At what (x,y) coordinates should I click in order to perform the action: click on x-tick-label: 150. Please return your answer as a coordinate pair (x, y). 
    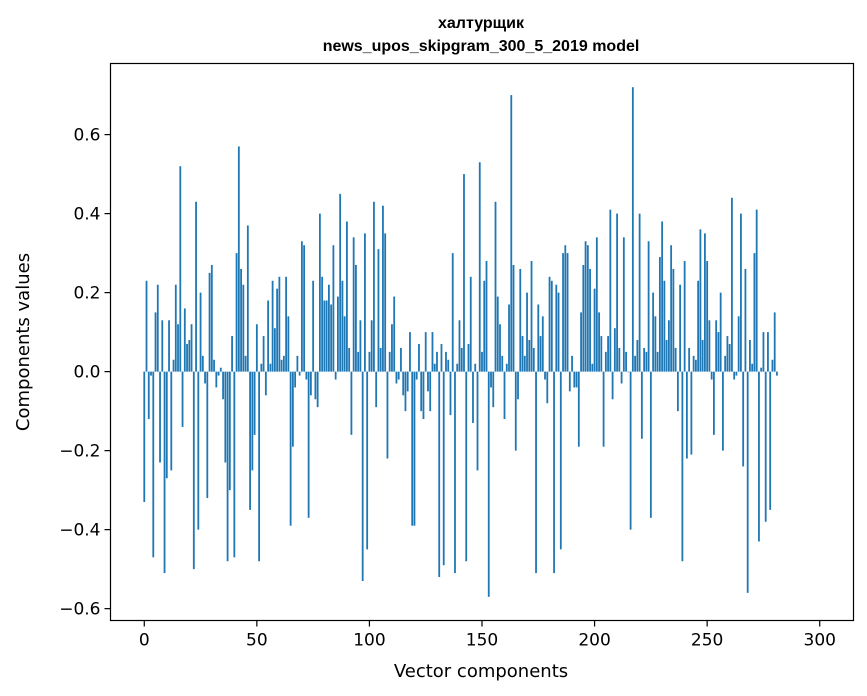
    Looking at the image, I should click on (482, 641).